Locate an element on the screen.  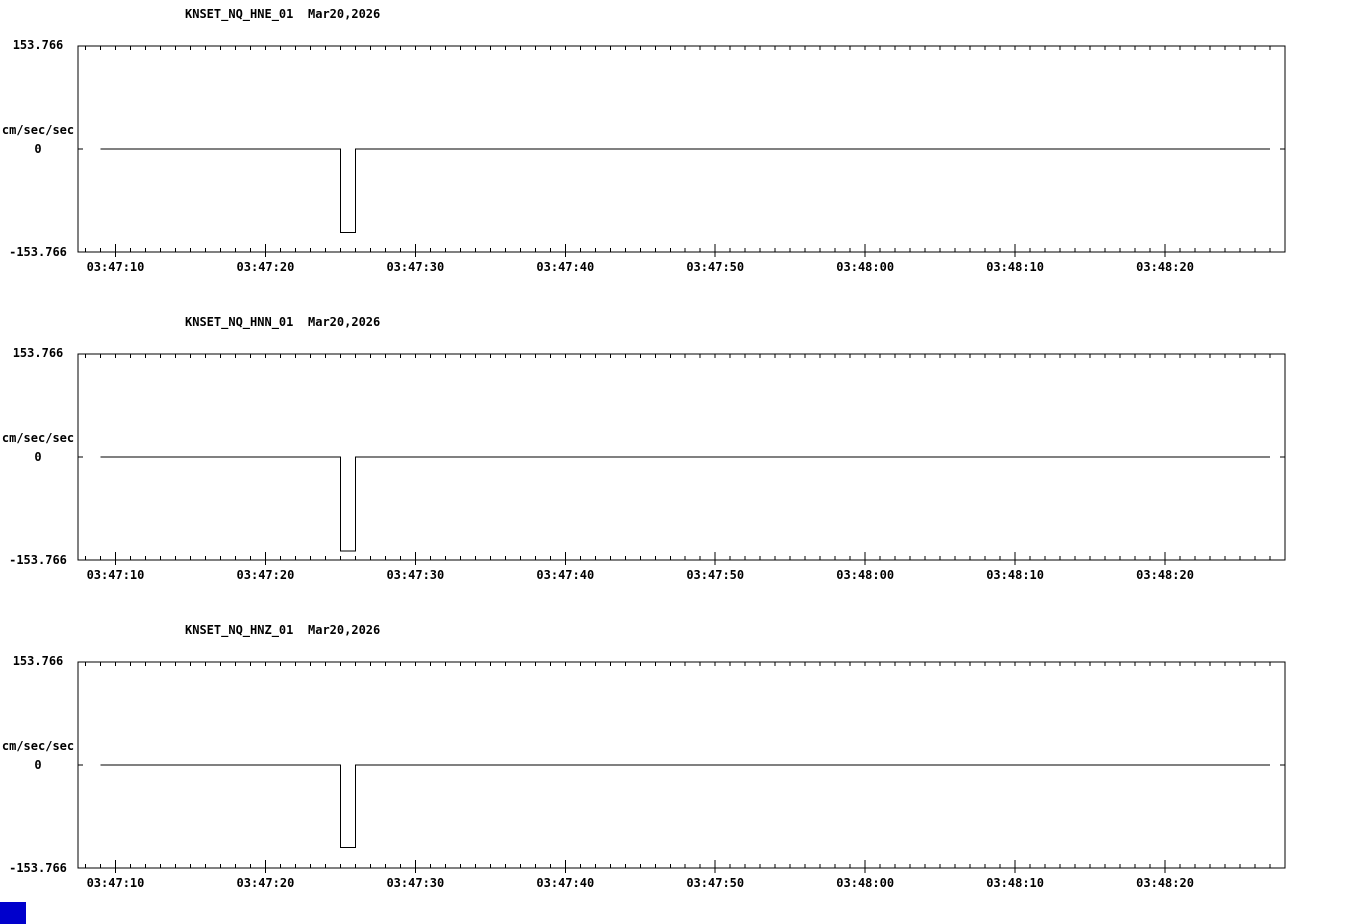
channel-title: KNSET_NQ_HNN_01 is located at coordinates (239, 322).